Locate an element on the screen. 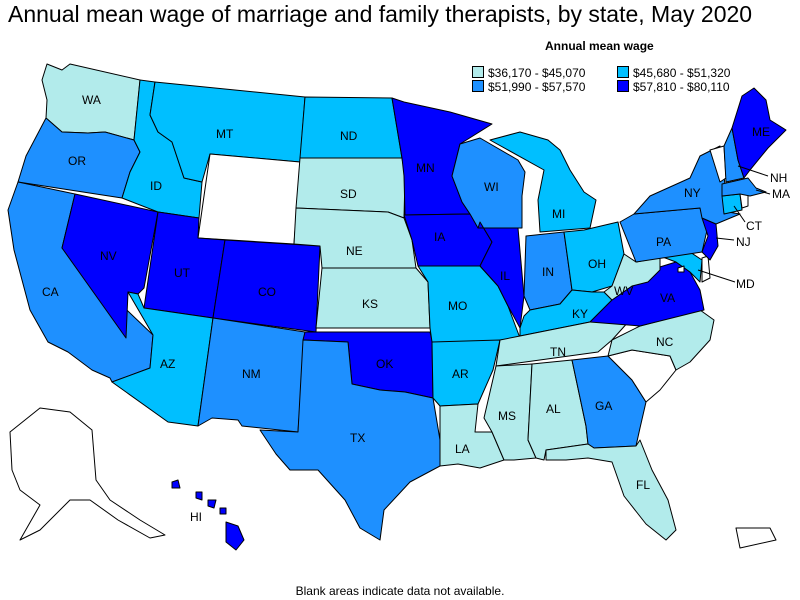 Image resolution: width=800 pixels, height=600 pixels. label-MI: MI is located at coordinates (558, 214).